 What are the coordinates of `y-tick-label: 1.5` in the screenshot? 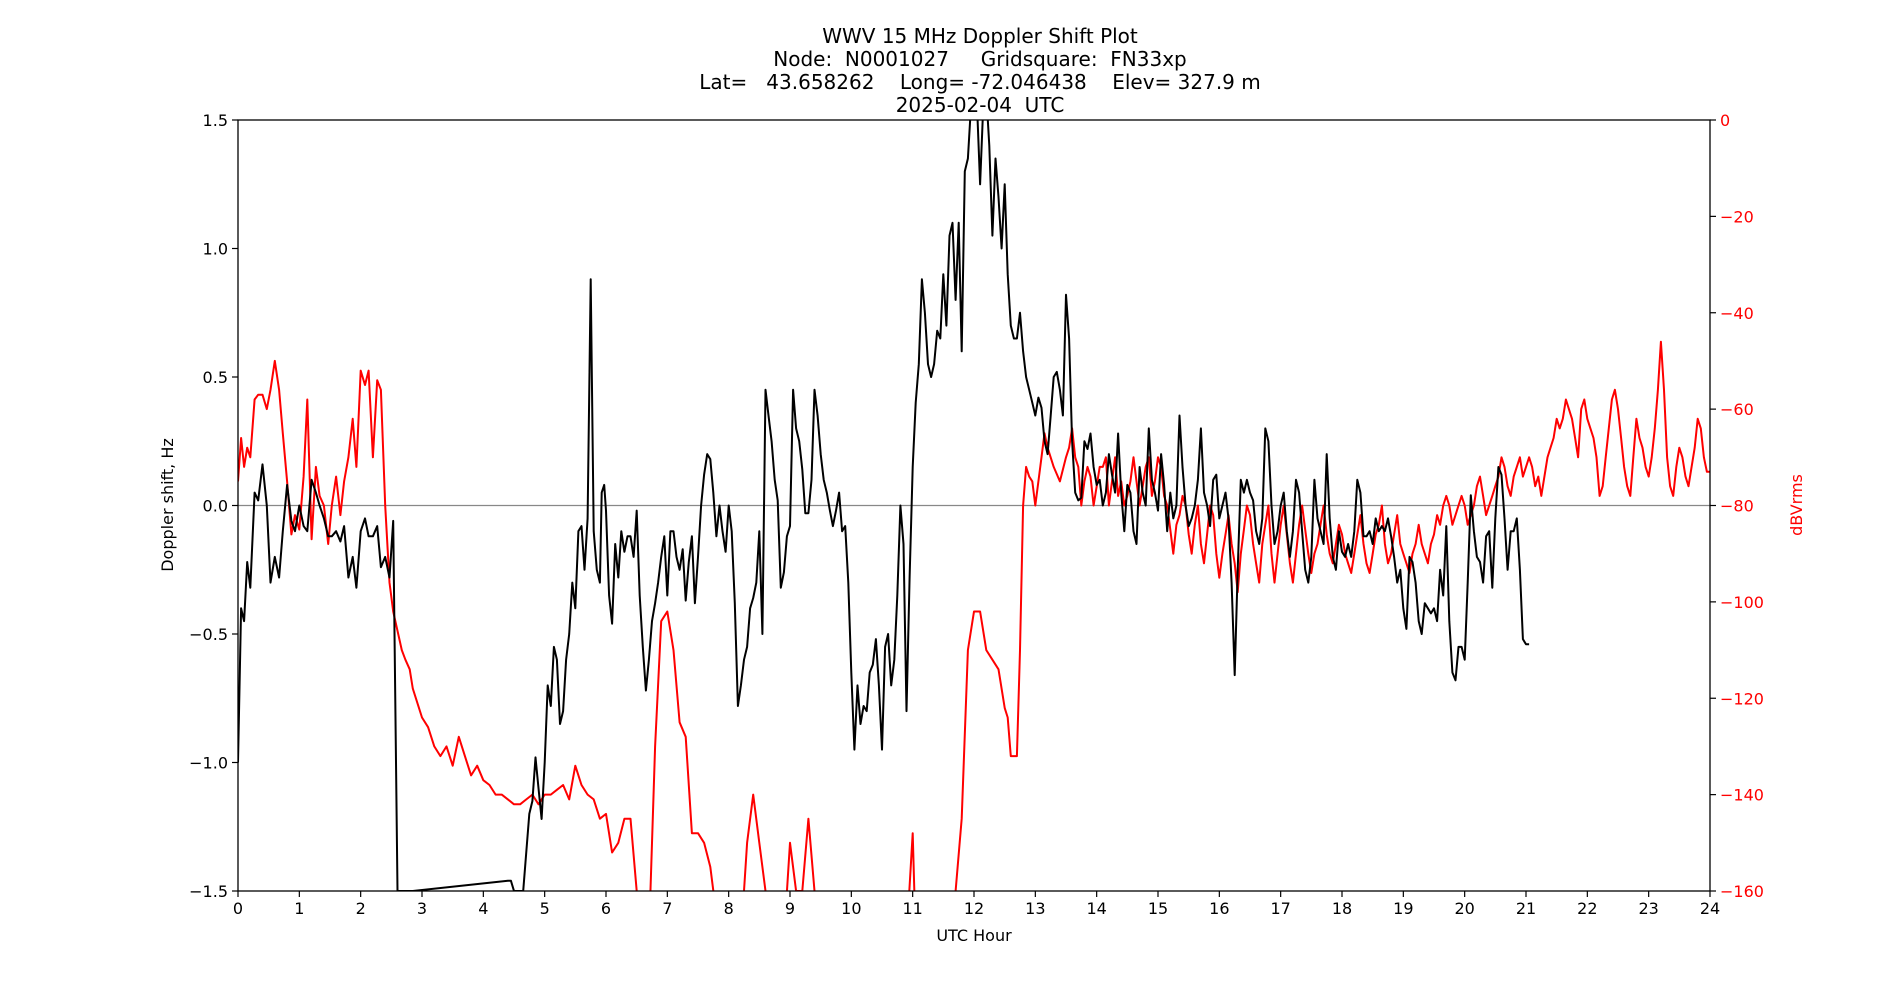 It's located at (215, 120).